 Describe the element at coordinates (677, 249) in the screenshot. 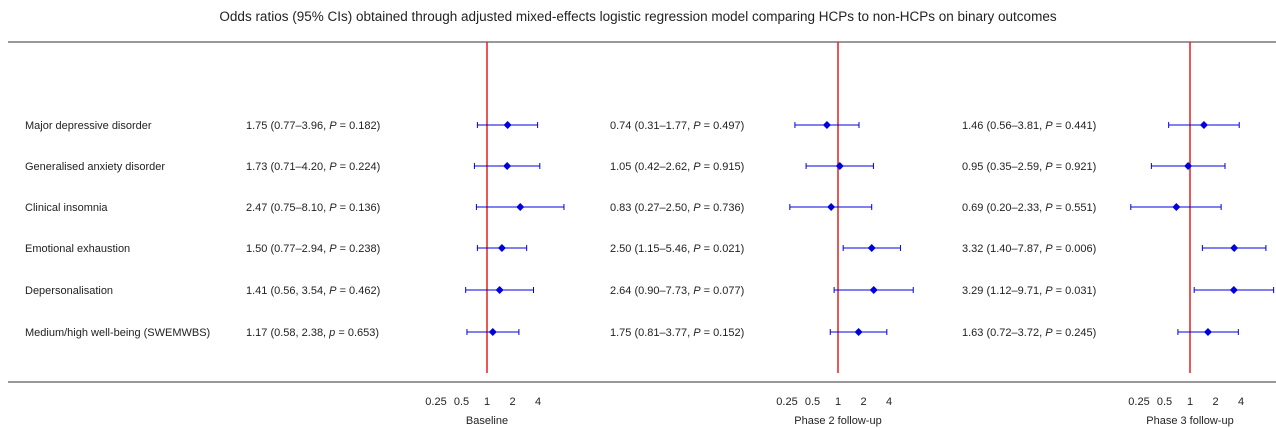

I see `estimate-text: 2.50 (1.15–5.46, P = 0.021)` at that location.